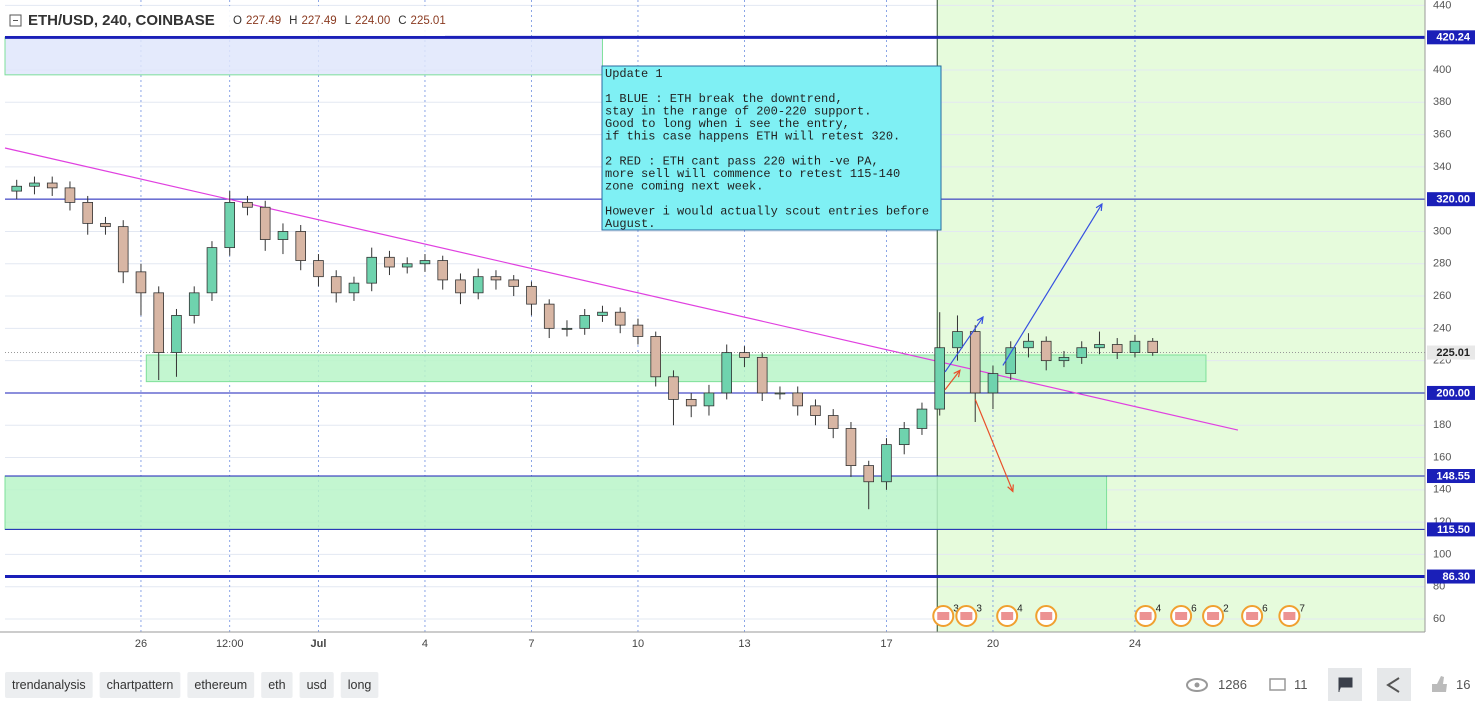 The image size is (1476, 706). I want to click on y-tick-label: 280, so click(1442, 264).